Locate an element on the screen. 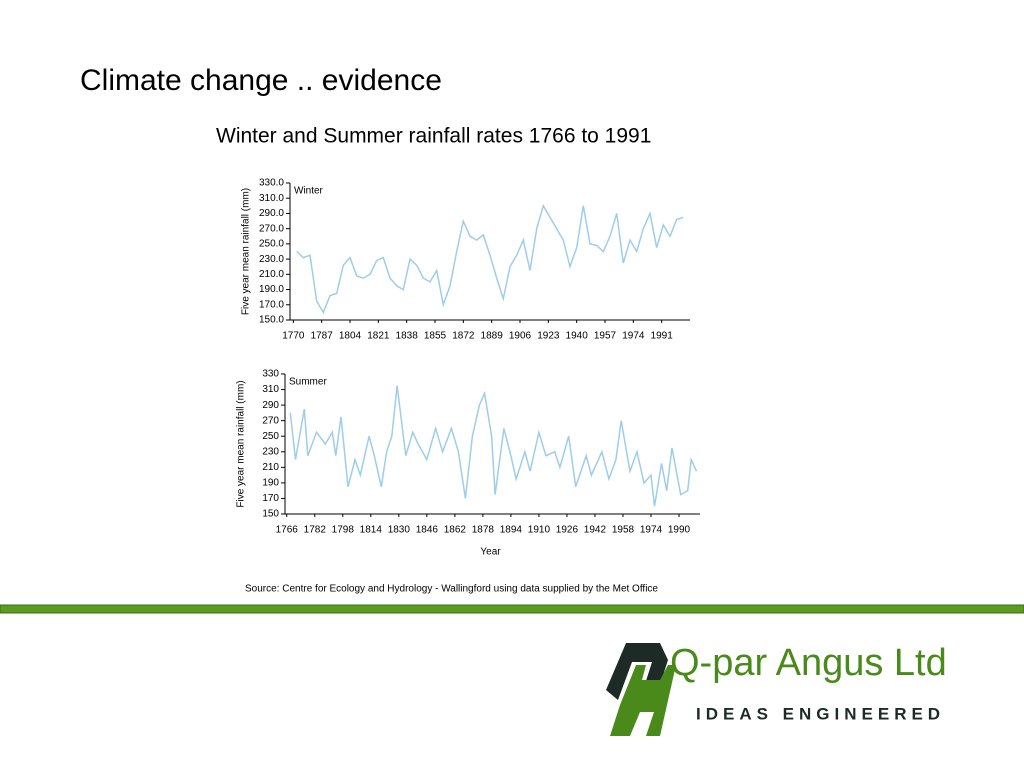 The width and height of the screenshot is (1024, 773). x-tick-label: 1906 is located at coordinates (520, 336).